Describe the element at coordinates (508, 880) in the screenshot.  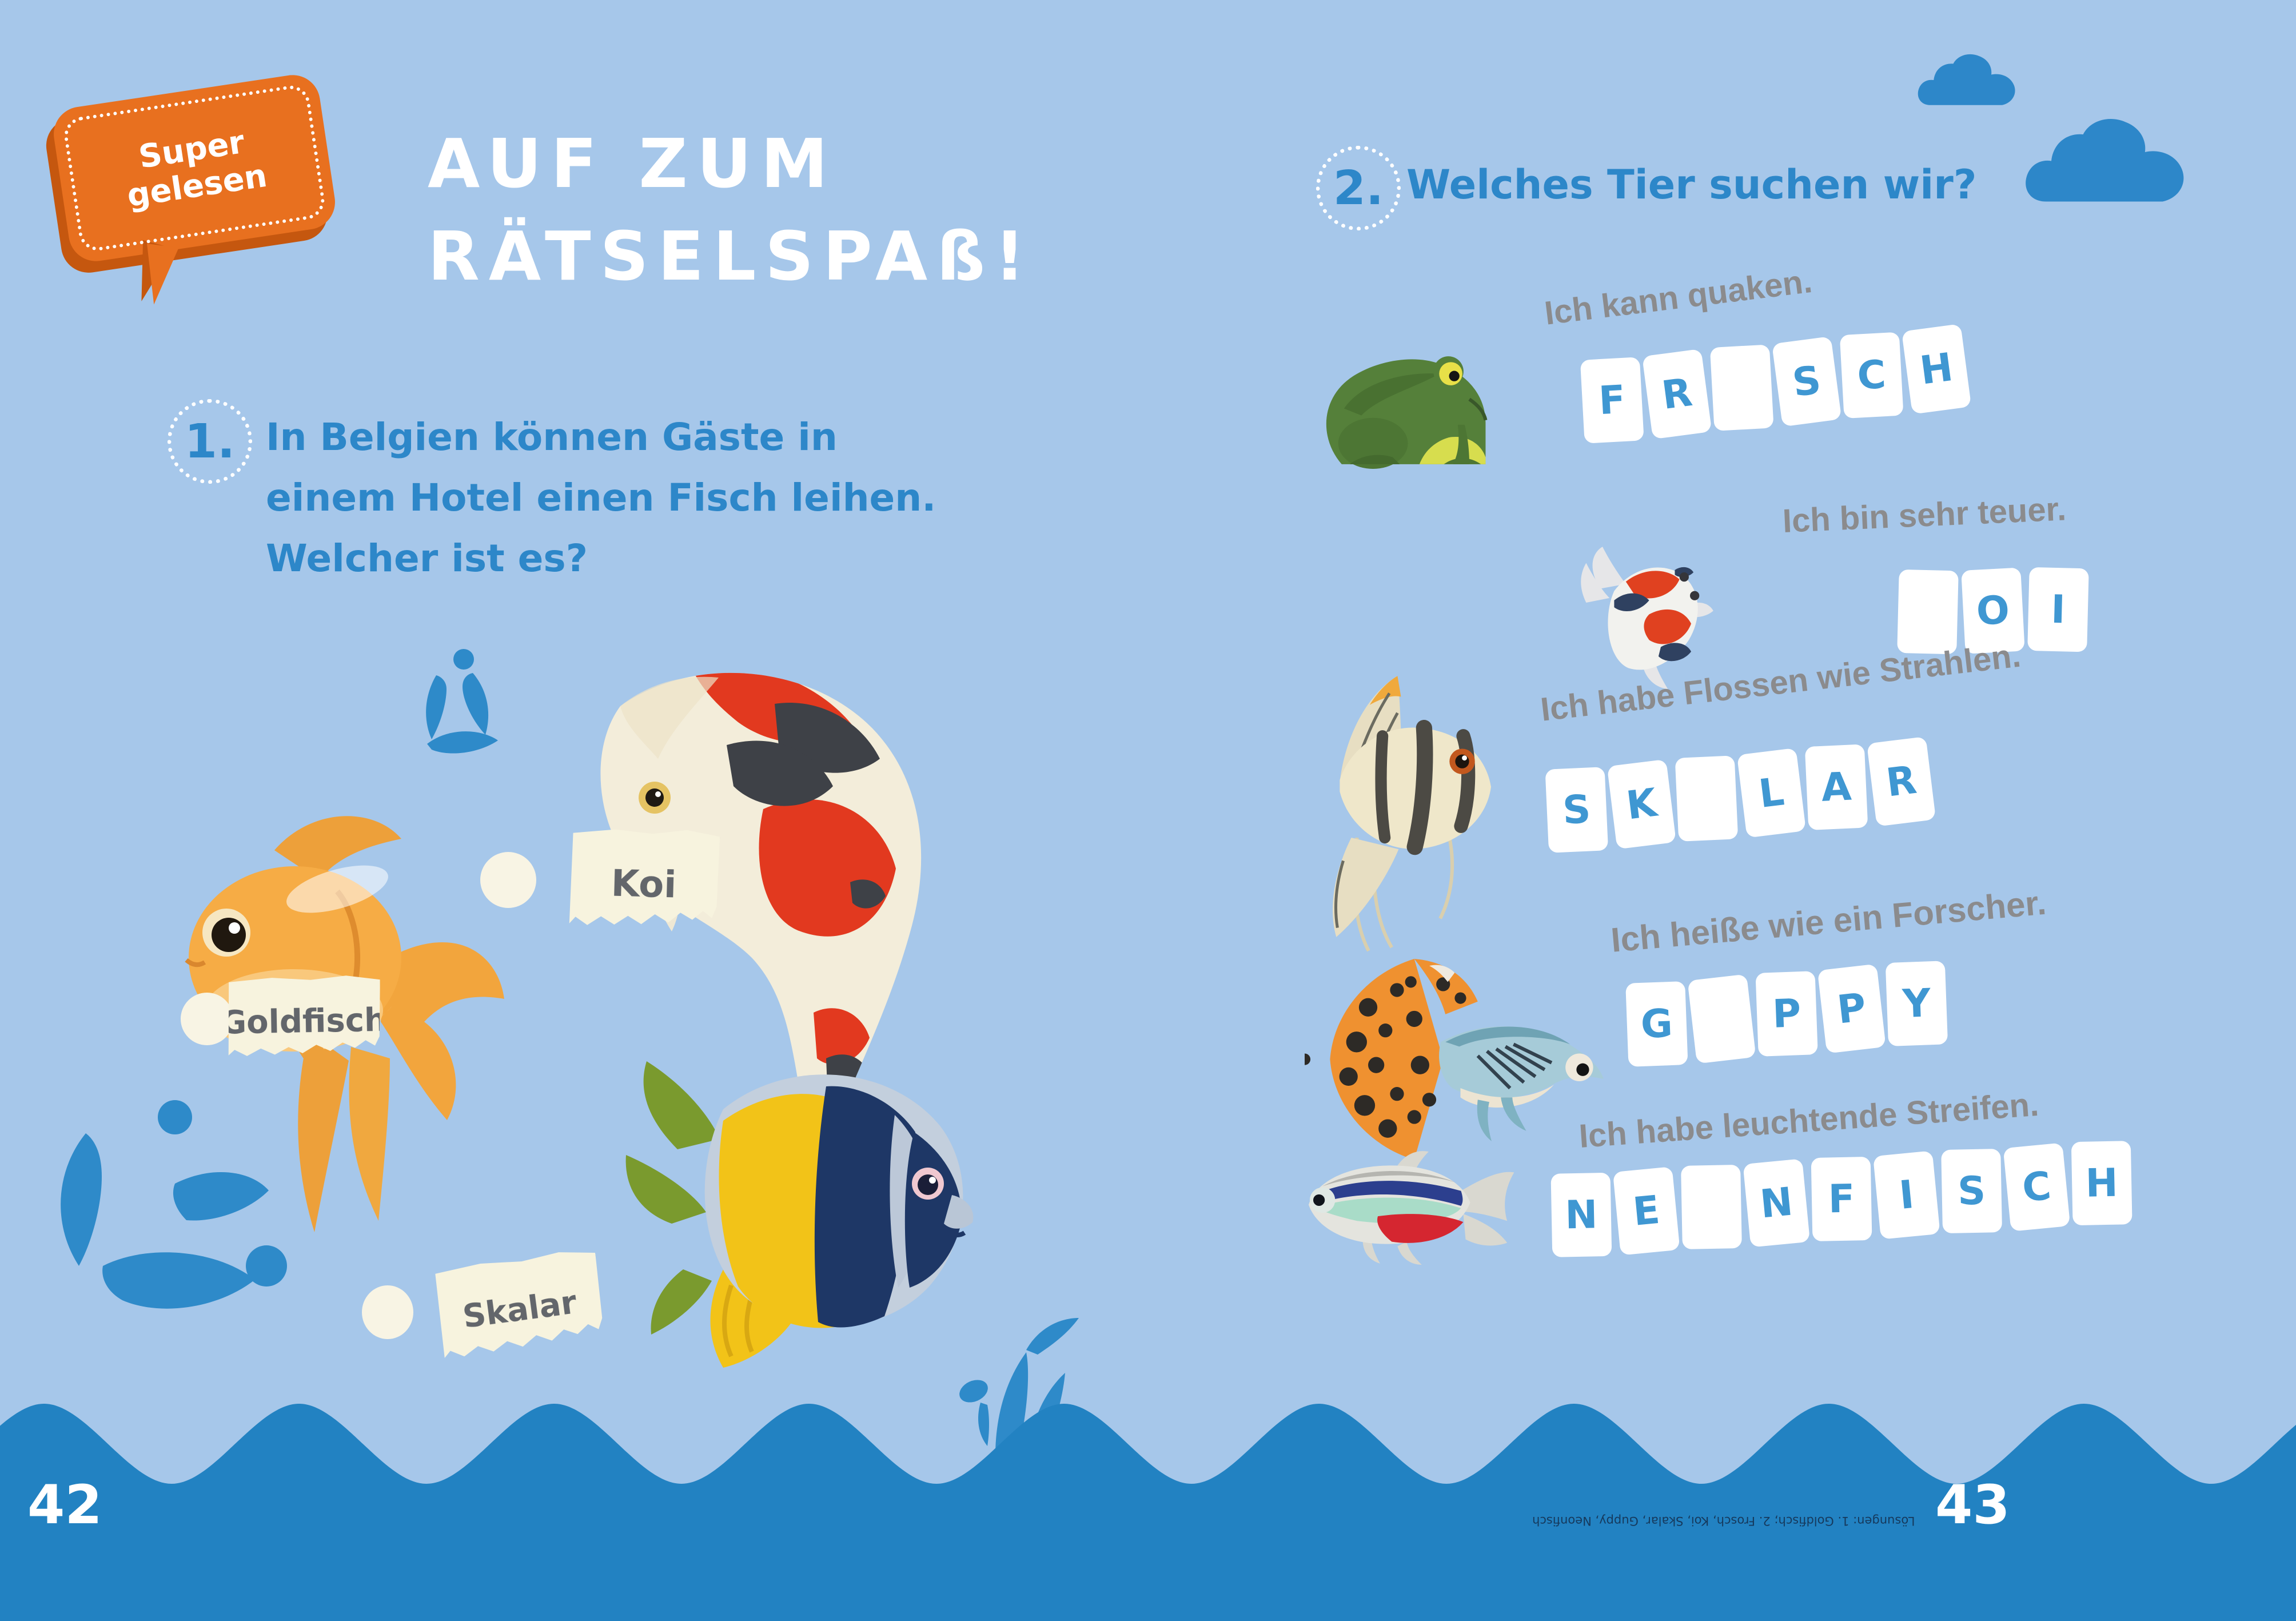
I see `answer-circle-koi` at that location.